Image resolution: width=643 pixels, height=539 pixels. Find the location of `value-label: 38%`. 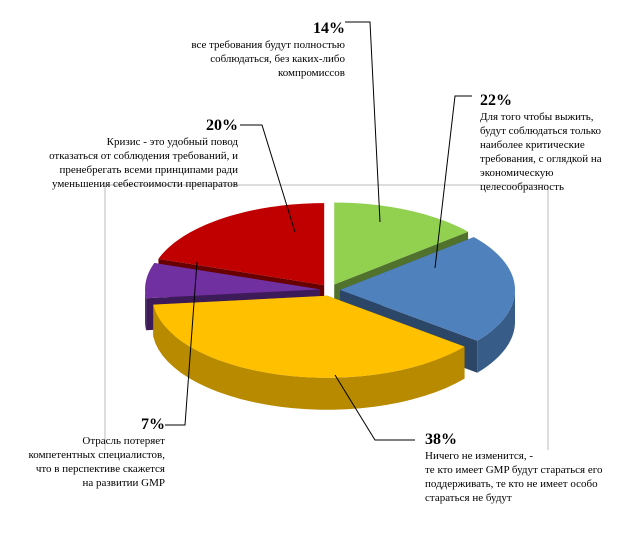

value-label: 38% is located at coordinates (441, 439).